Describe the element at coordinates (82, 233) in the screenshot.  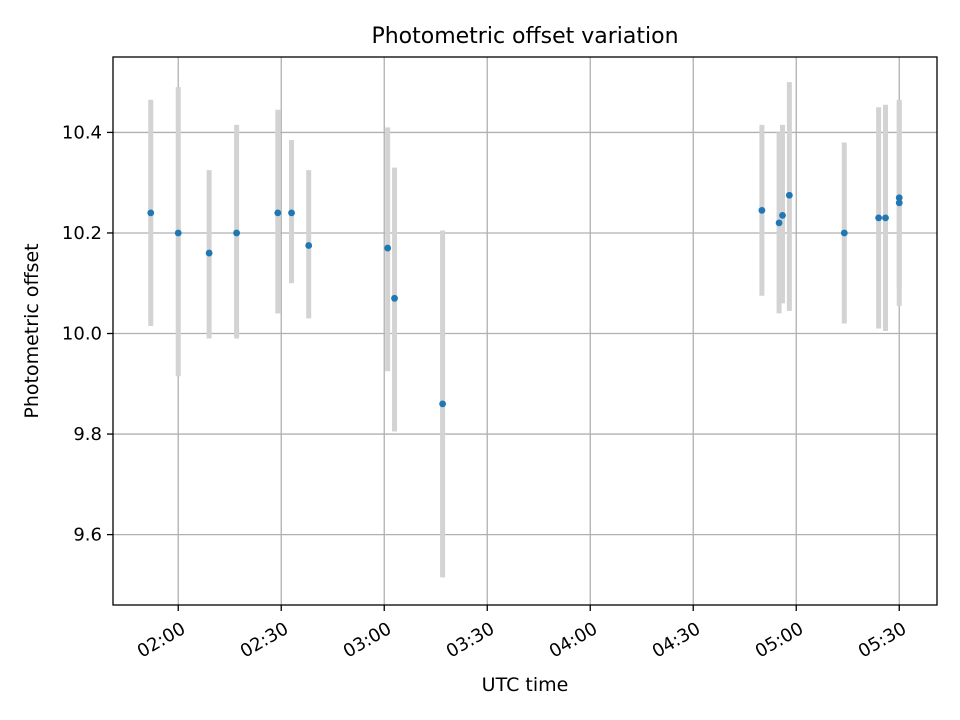
I see `y-tick-label: 10.2` at that location.